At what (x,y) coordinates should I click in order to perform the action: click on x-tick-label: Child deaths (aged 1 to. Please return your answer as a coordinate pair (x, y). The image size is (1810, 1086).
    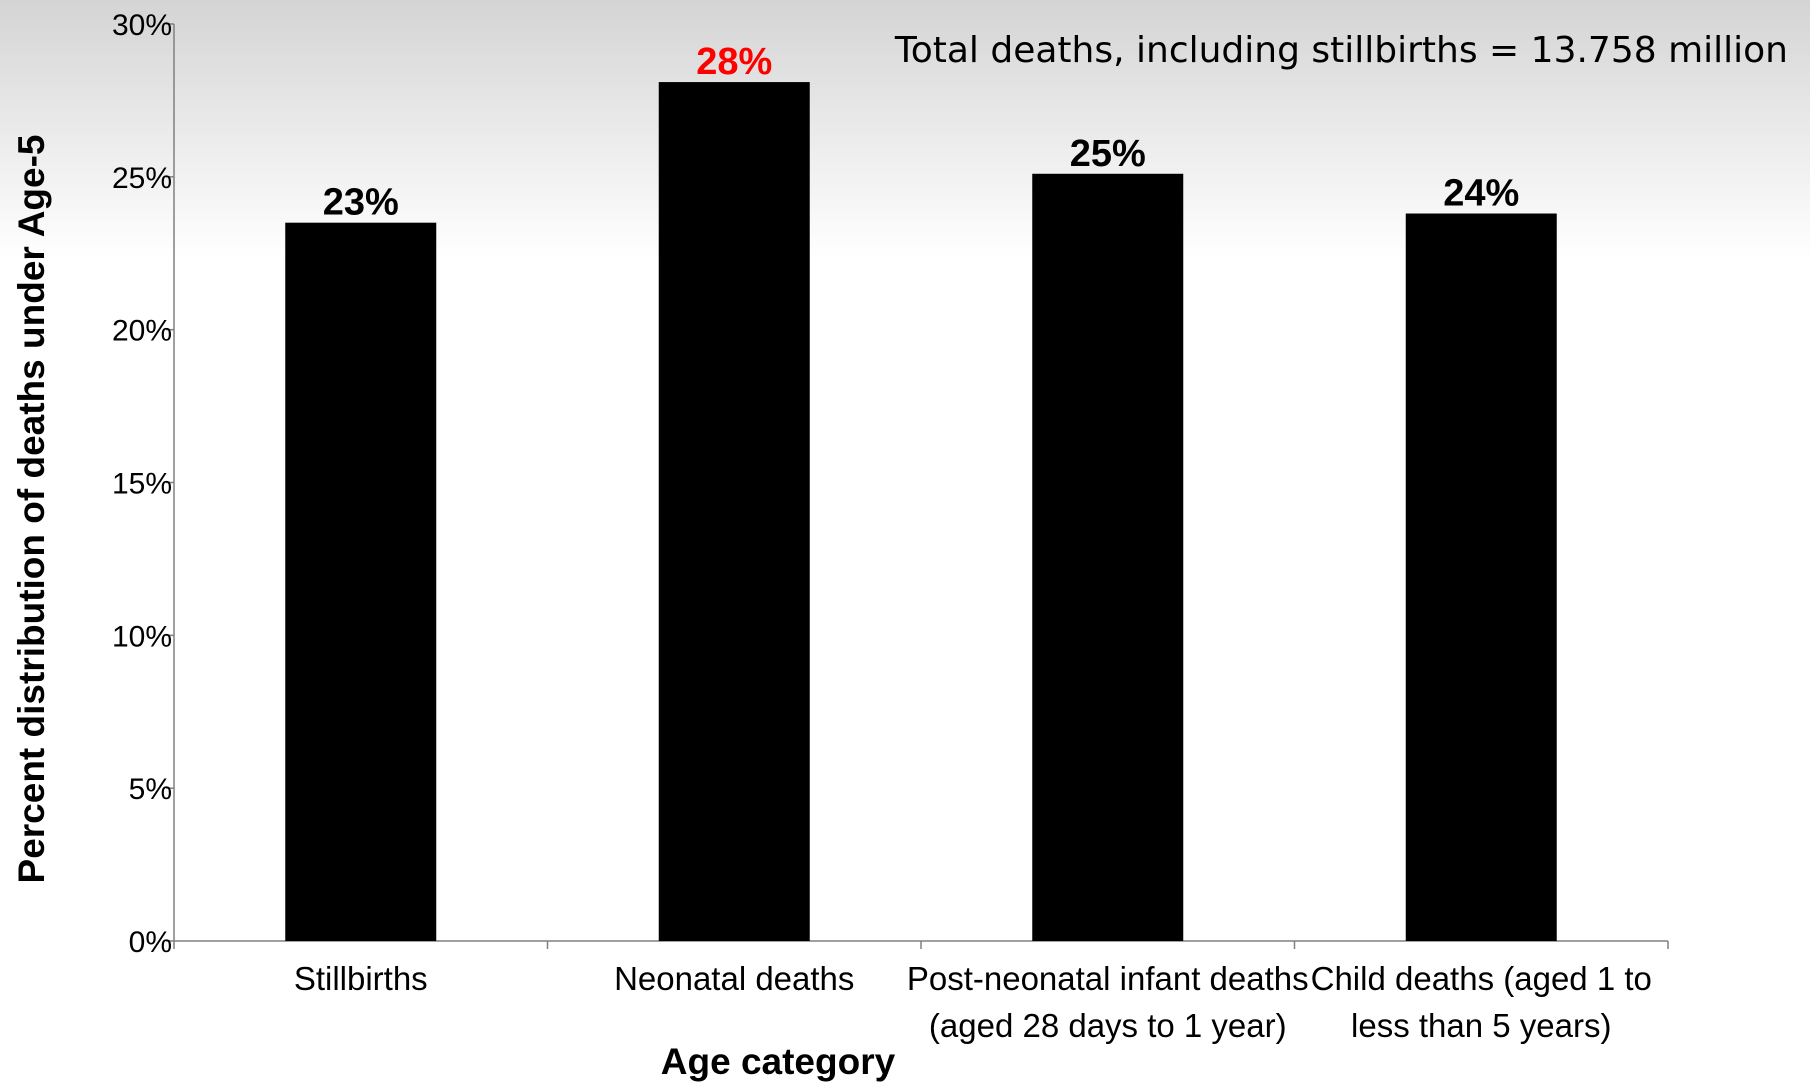
    Looking at the image, I should click on (1481, 978).